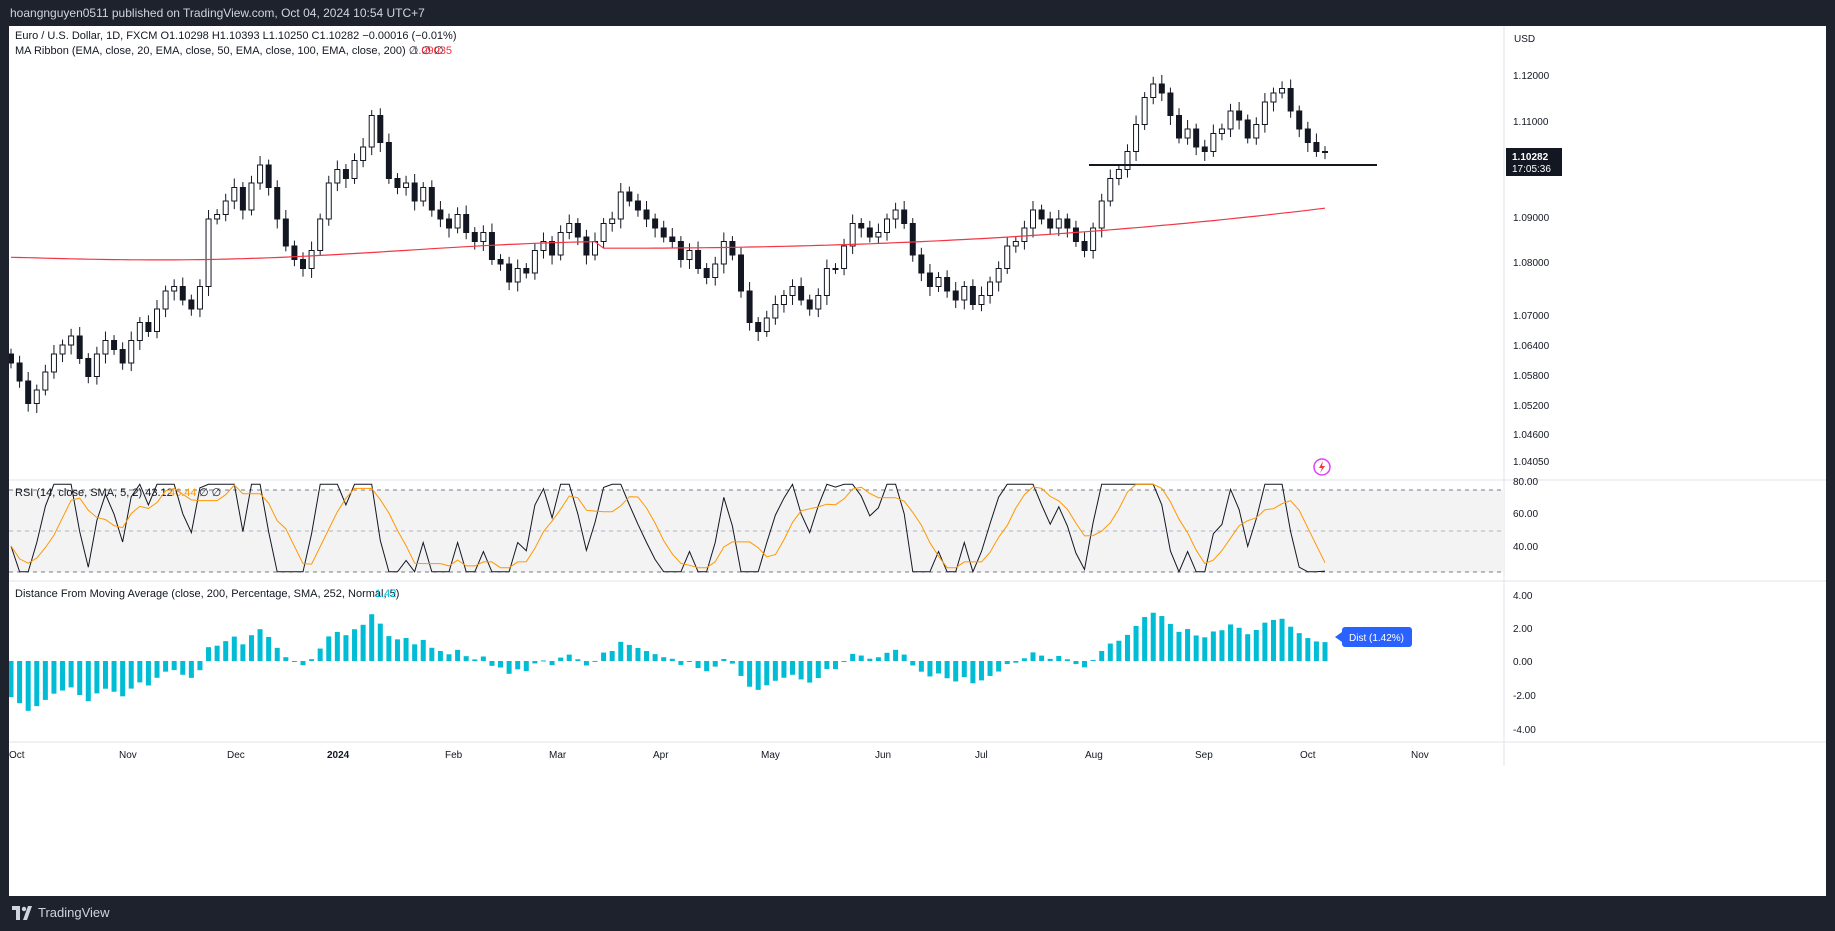  Describe the element at coordinates (1322, 467) in the screenshot. I see `lightning-icon` at that location.